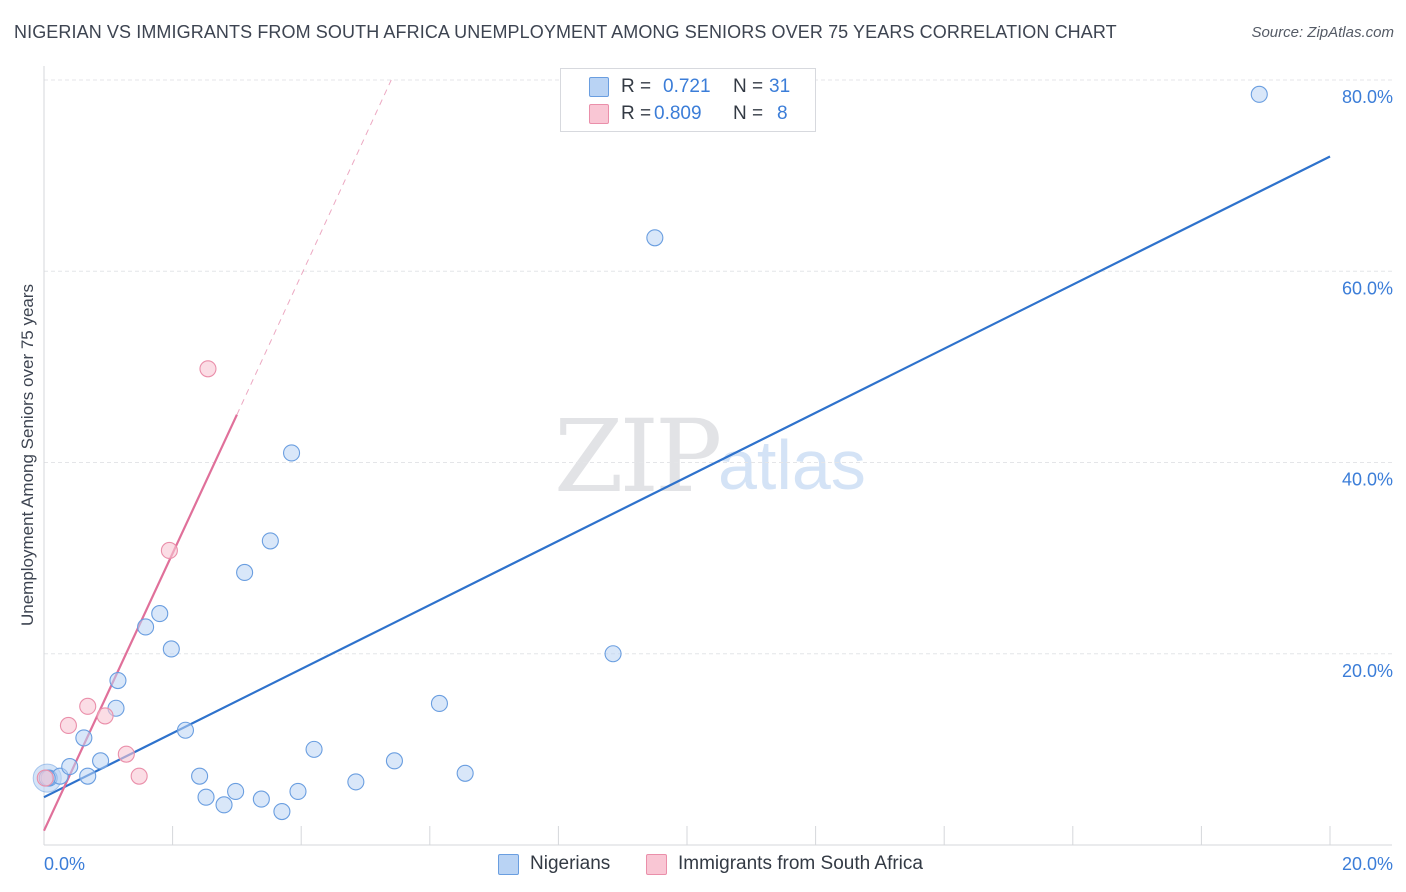 The image size is (1406, 892). What do you see at coordinates (508, 864) in the screenshot?
I see `nigerians-legend-swatch` at bounding box center [508, 864].